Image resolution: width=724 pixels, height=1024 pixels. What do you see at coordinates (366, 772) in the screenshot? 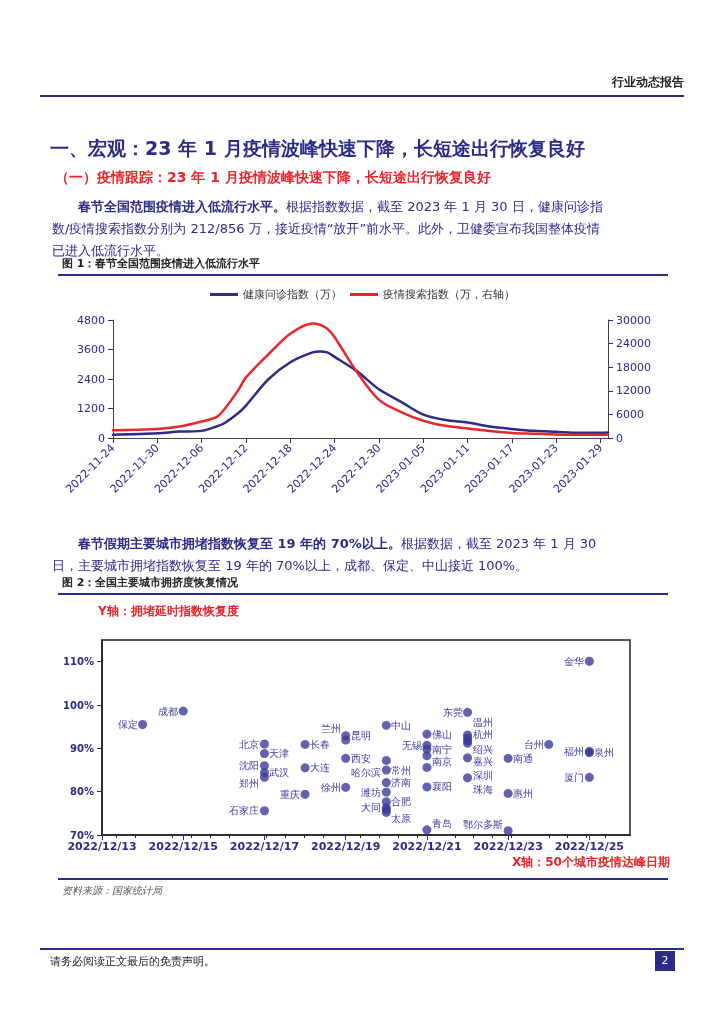
I see `annotation: 哈尔滨` at bounding box center [366, 772].